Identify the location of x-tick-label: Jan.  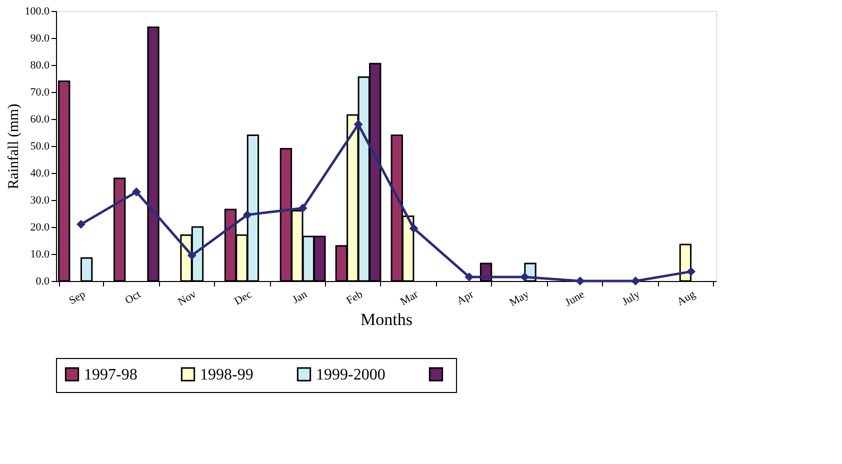
(300, 297).